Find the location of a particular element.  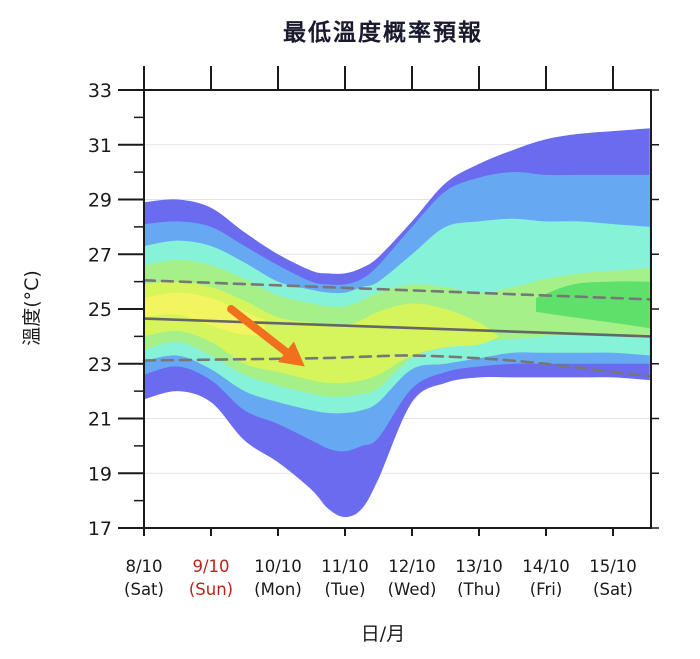

y-tick-label: 23 is located at coordinates (100, 365).